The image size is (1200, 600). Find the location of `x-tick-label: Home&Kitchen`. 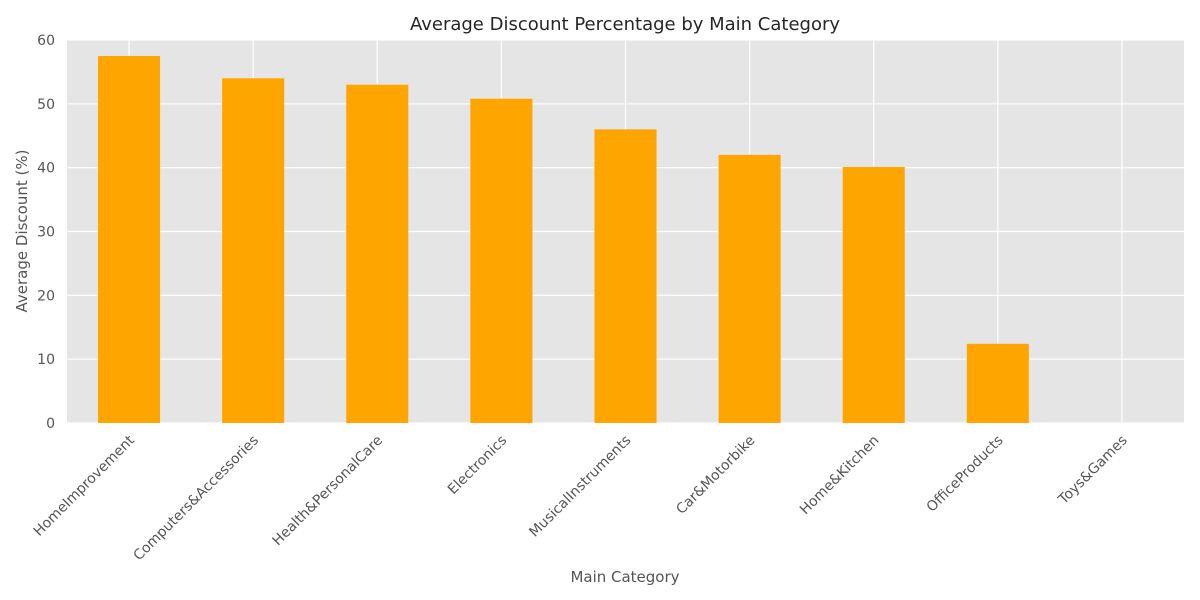

x-tick-label: Home&Kitchen is located at coordinates (839, 475).